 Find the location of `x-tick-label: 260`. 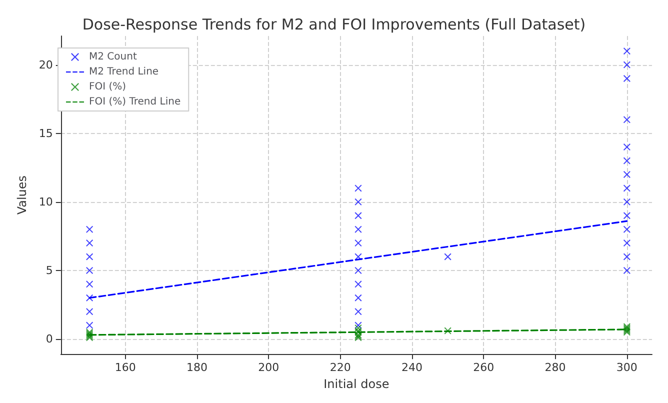

x-tick-label: 260 is located at coordinates (483, 367).